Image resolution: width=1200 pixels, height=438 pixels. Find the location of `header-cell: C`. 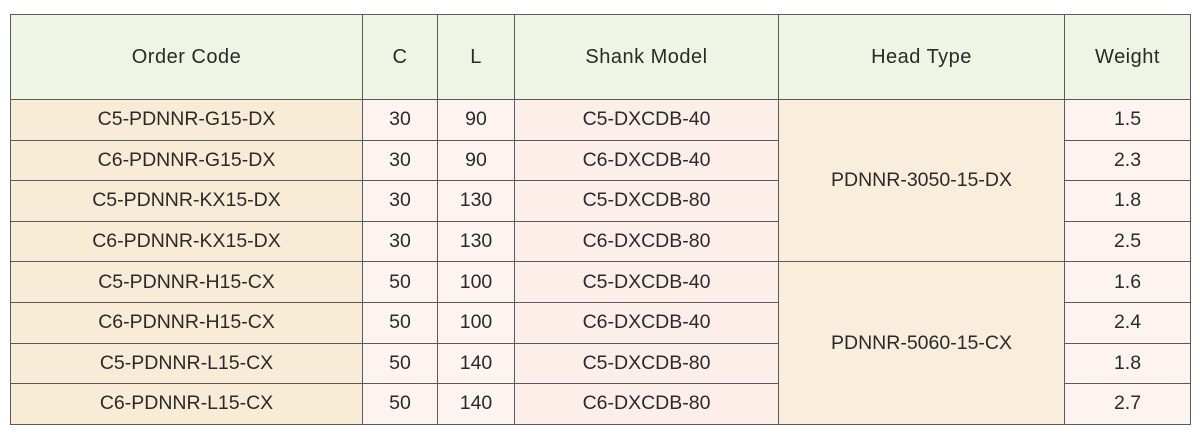

header-cell: C is located at coordinates (400, 57).